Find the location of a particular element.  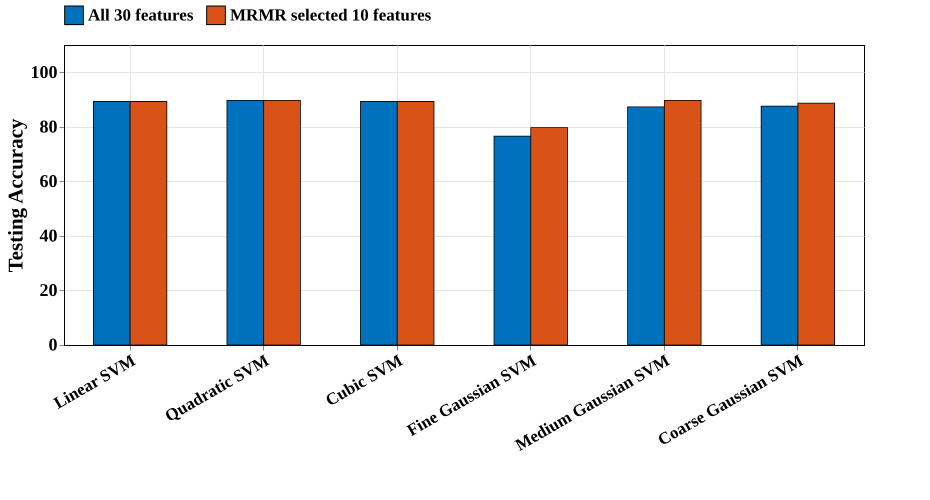

legend-label: All 30 features is located at coordinates (141, 14).